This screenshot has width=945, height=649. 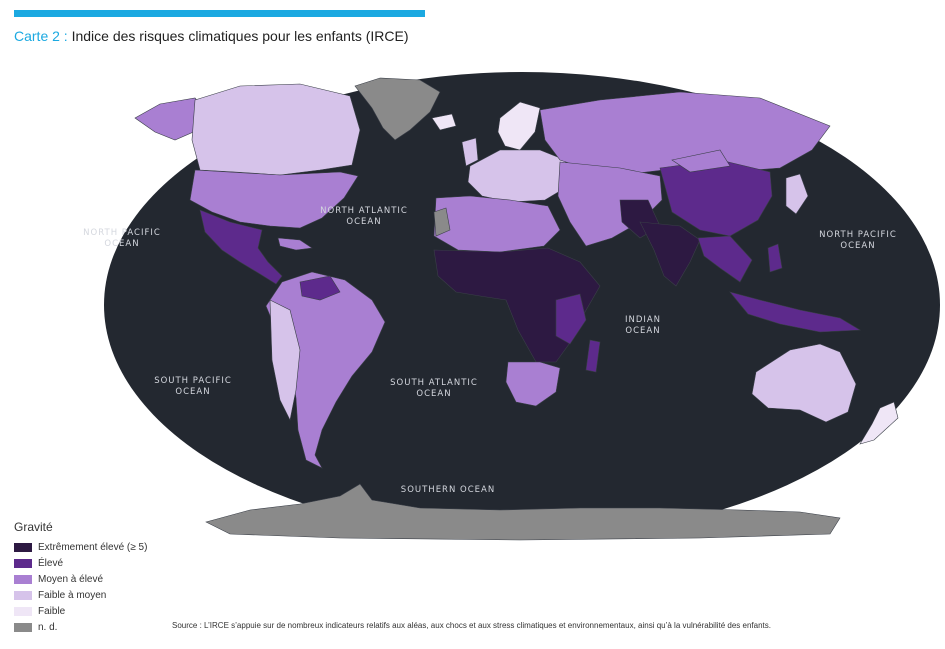 I want to click on legend-label: Faible, so click(x=52, y=611).